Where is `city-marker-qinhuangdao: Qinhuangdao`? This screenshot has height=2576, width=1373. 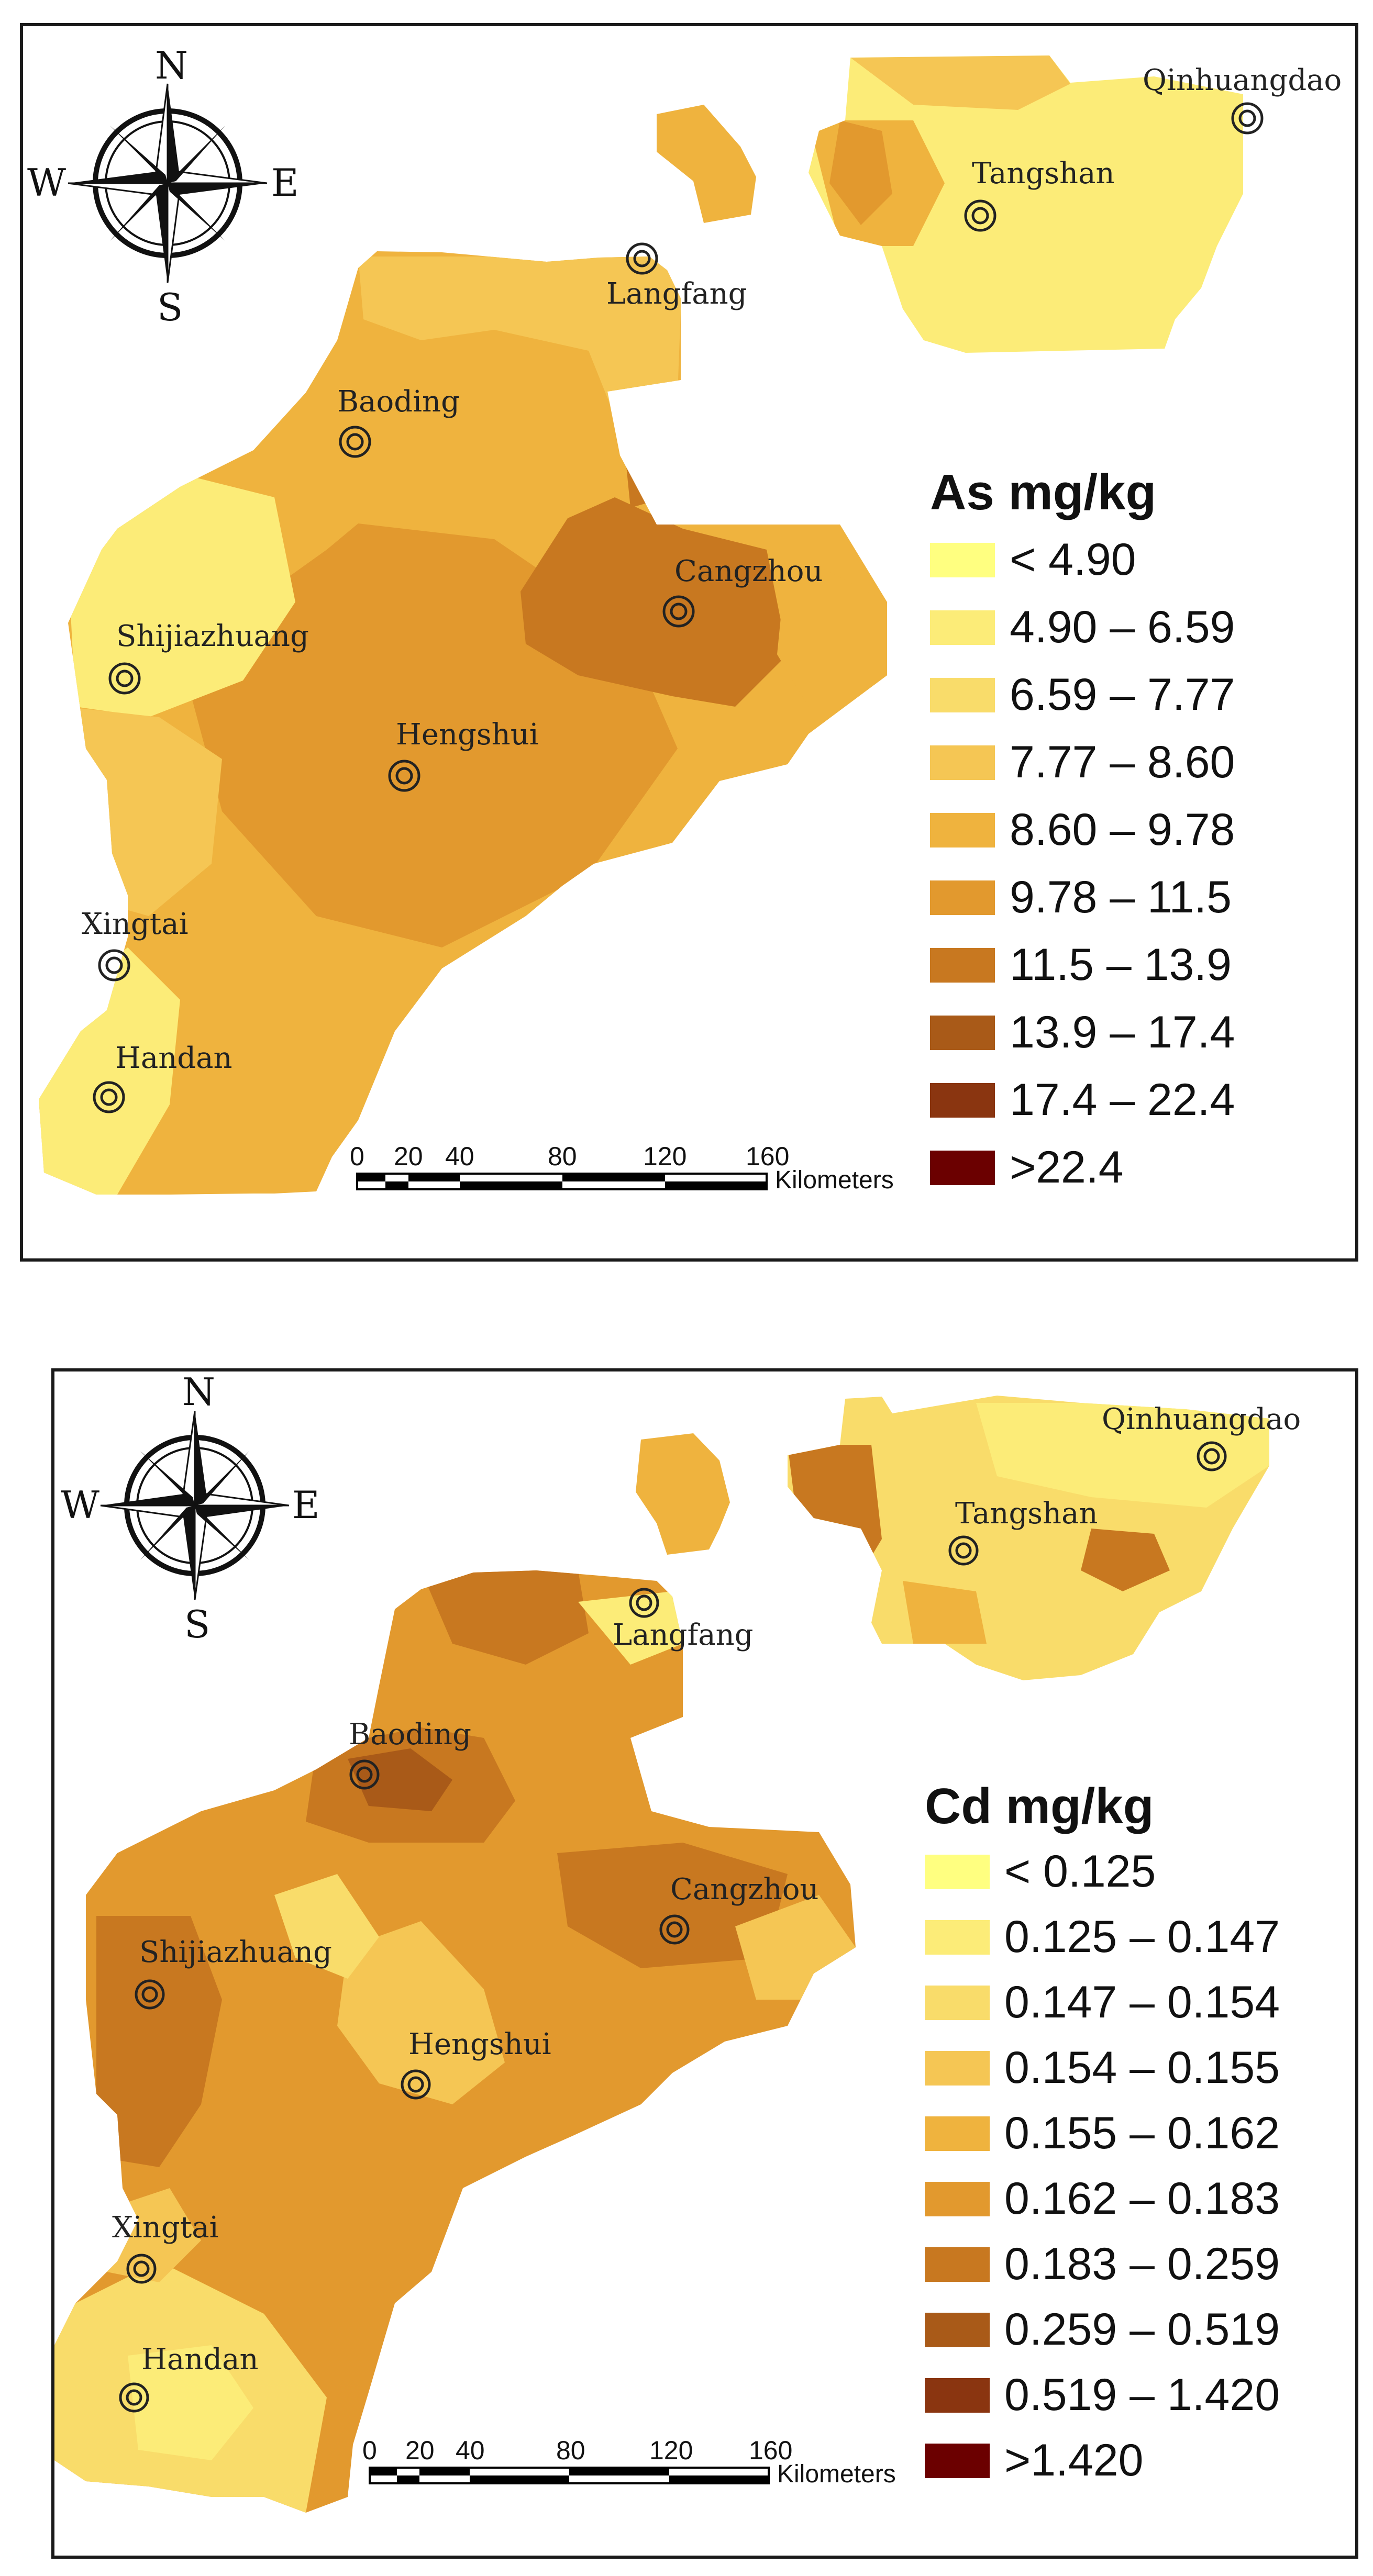 city-marker-qinhuangdao: Qinhuangdao is located at coordinates (1202, 1436).